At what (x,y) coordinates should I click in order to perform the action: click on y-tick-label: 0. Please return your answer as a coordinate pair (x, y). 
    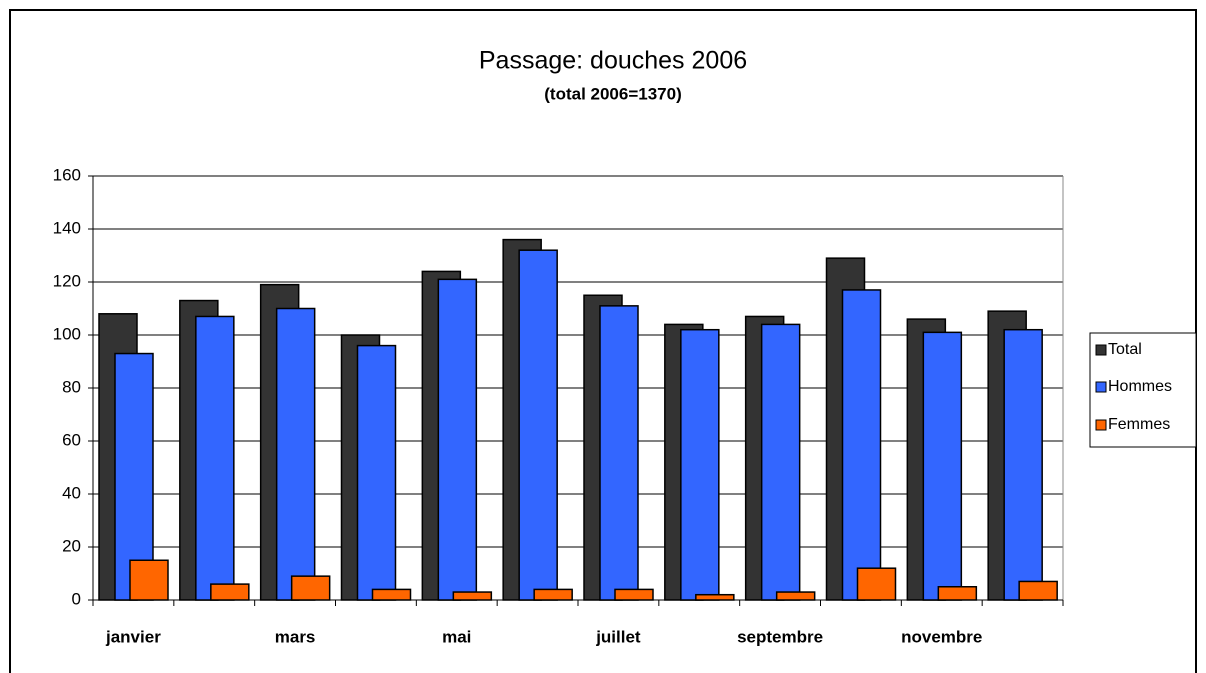
    Looking at the image, I should click on (76, 598).